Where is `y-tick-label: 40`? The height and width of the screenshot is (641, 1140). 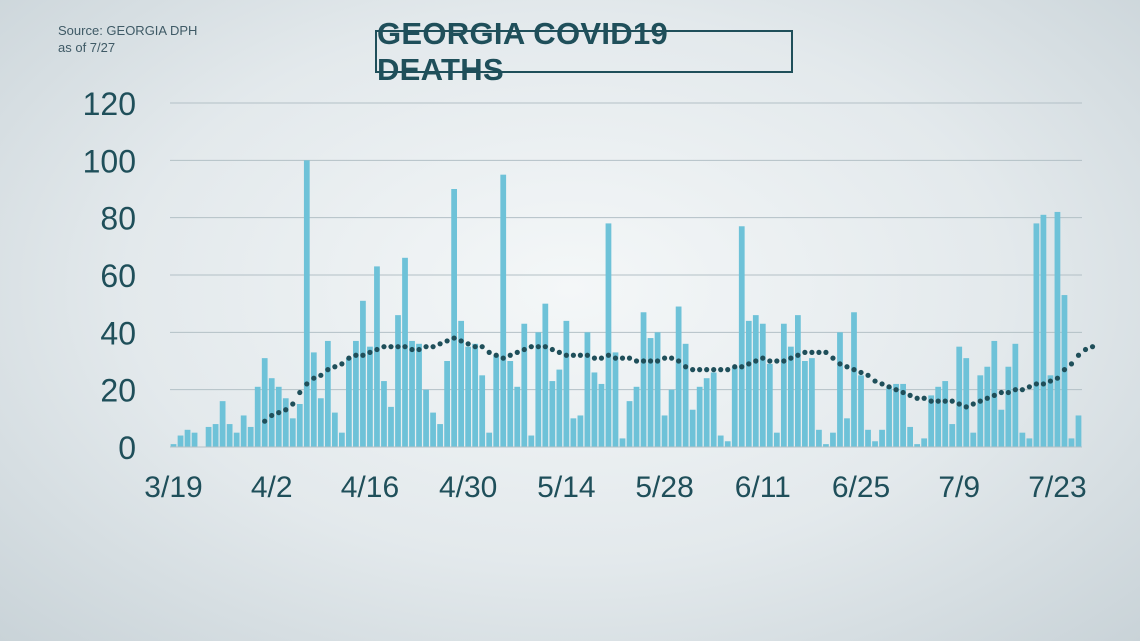
y-tick-label: 40 is located at coordinates (118, 333).